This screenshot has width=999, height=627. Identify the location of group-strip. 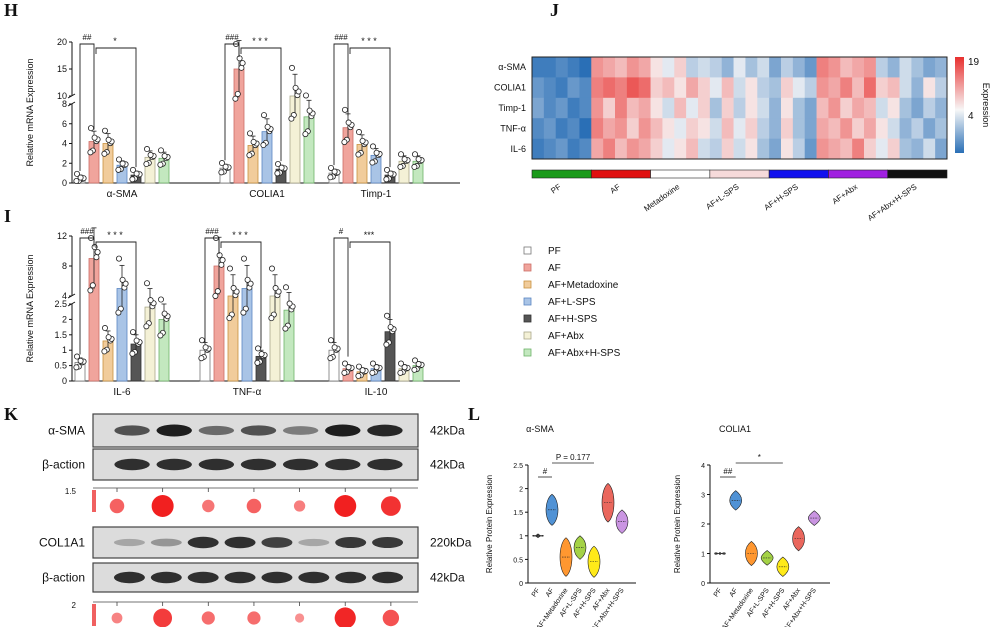
(561, 174).